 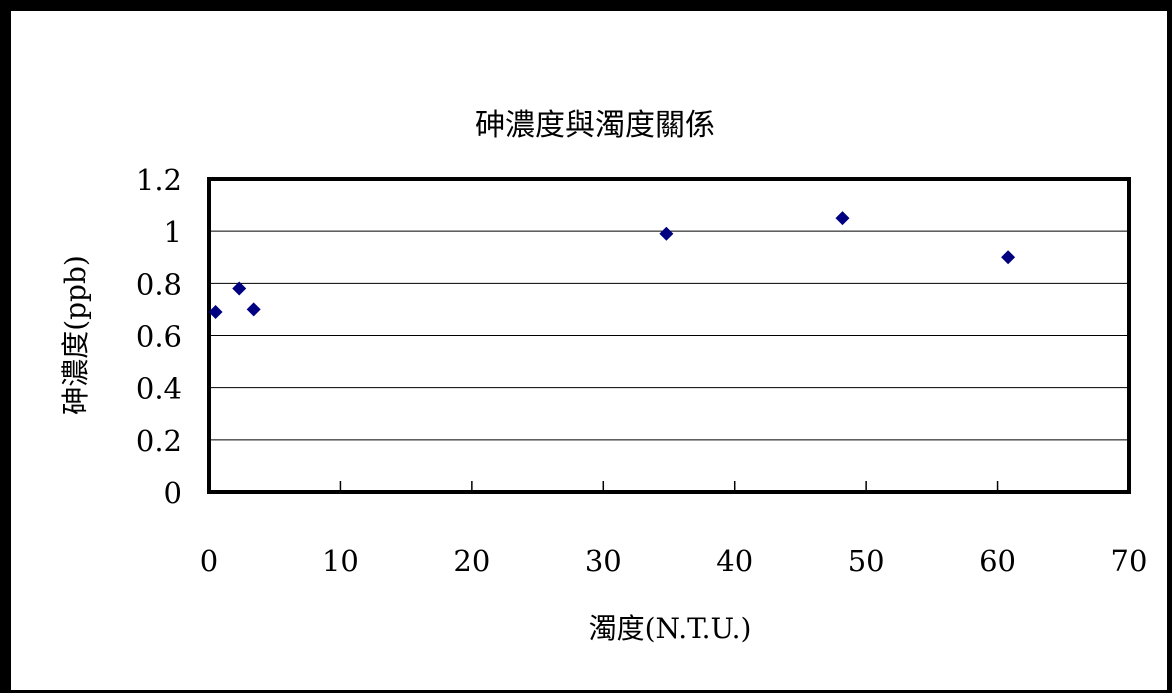 I want to click on x-tick-label: 0, so click(x=209, y=561).